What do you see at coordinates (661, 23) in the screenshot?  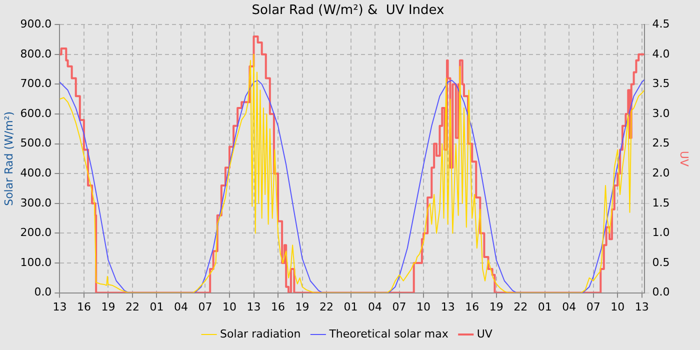 I see `y2-tick-label: 4.5` at bounding box center [661, 23].